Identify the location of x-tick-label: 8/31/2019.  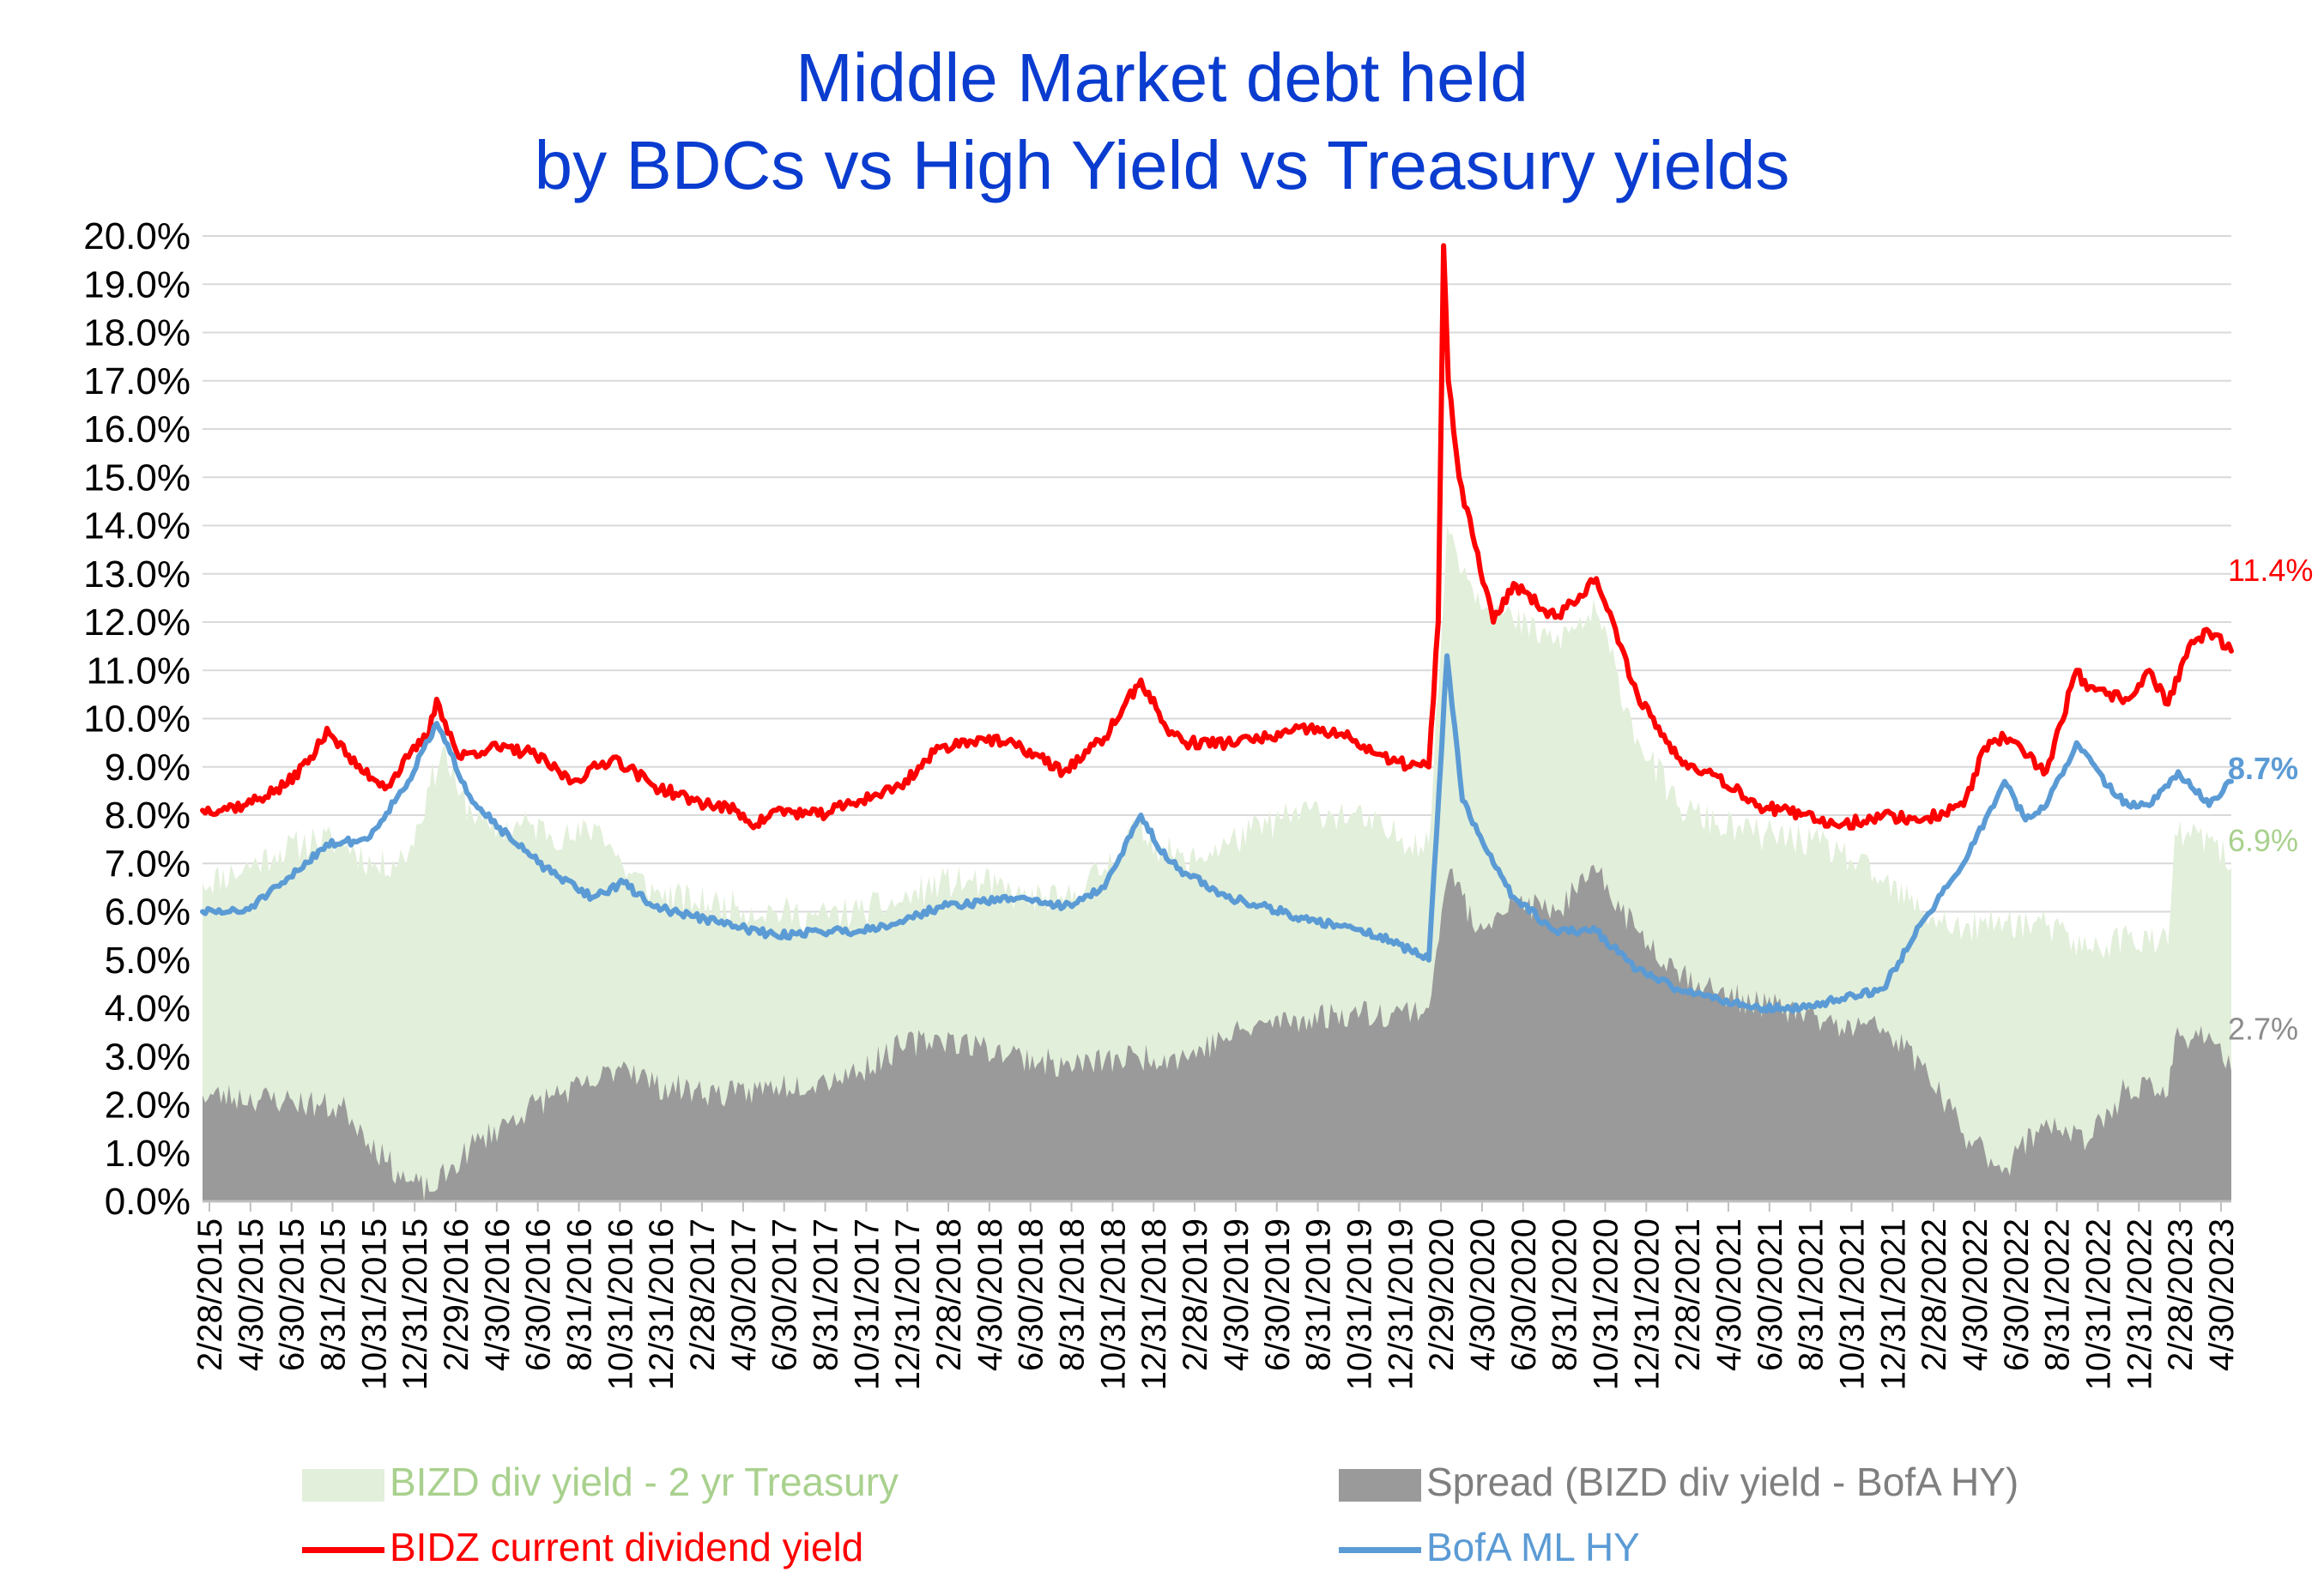
(1319, 1295).